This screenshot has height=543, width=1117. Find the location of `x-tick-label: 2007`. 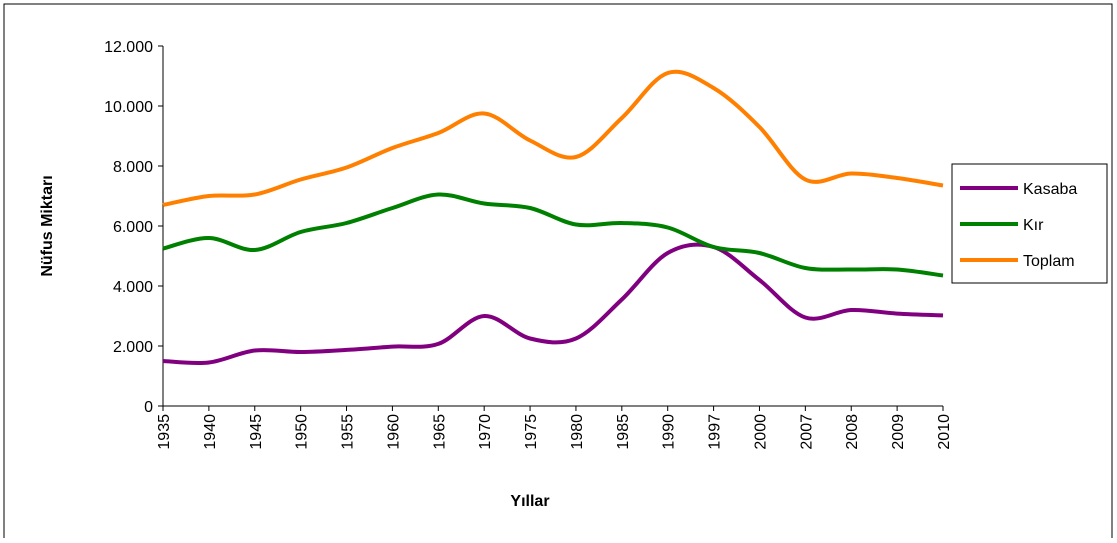

x-tick-label: 2007 is located at coordinates (806, 432).